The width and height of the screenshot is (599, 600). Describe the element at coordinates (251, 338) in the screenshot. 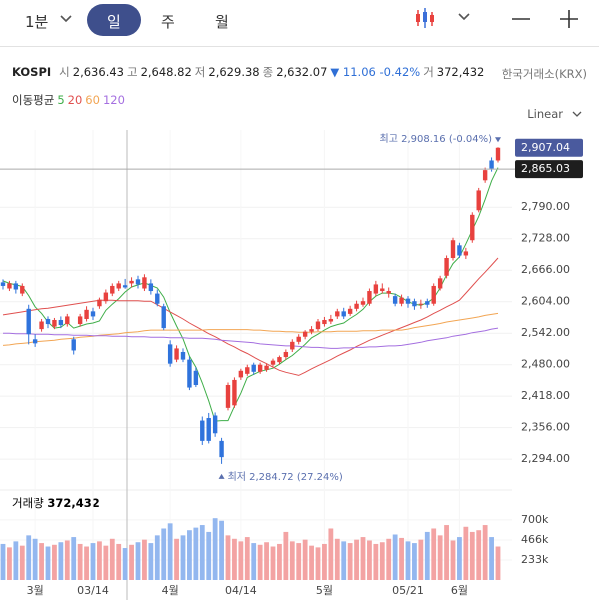

I see `ma-line` at that location.